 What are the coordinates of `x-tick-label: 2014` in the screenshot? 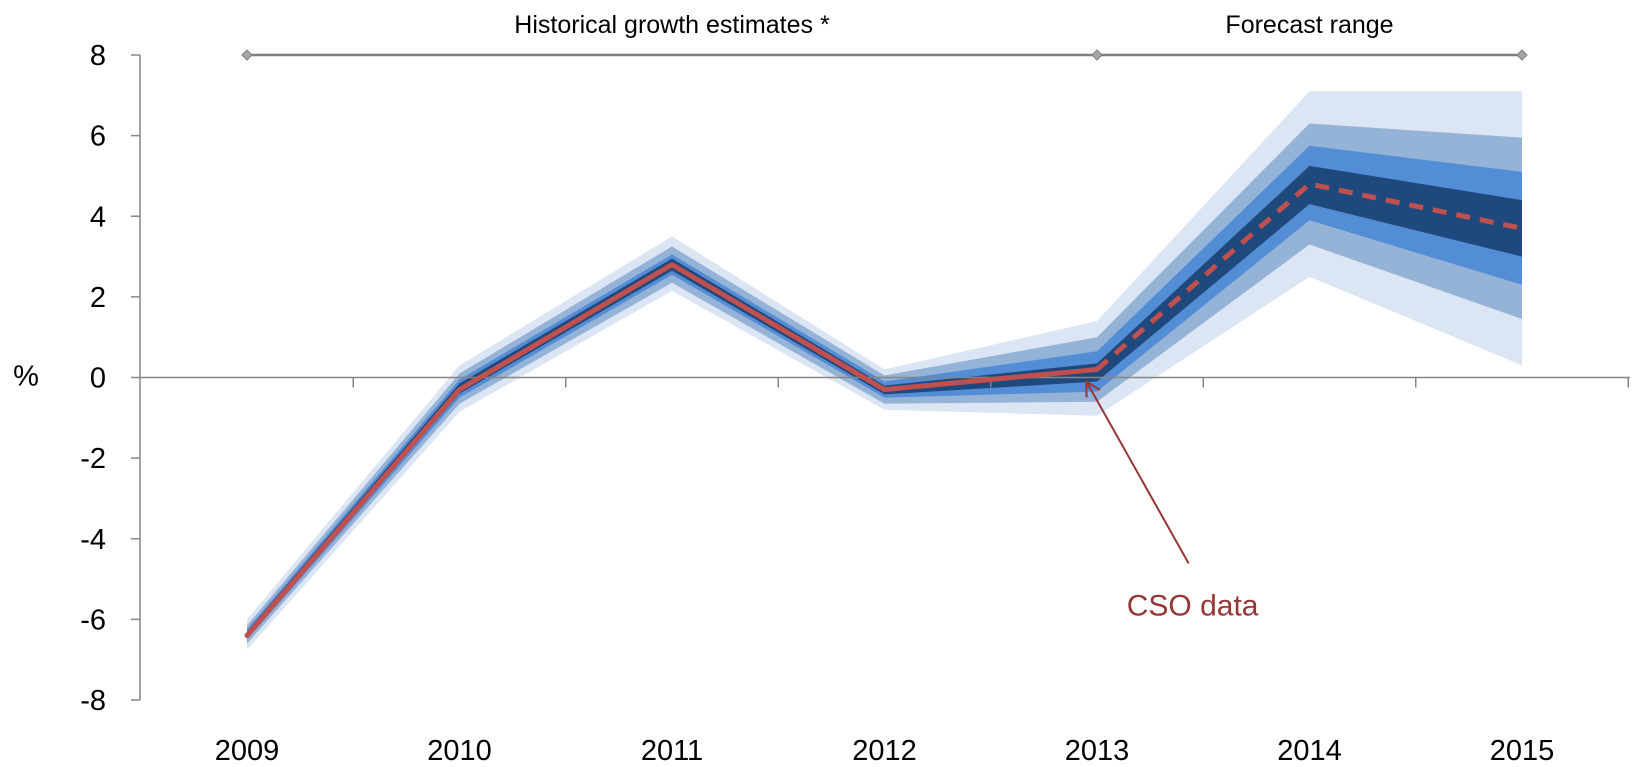 It's located at (1309, 751).